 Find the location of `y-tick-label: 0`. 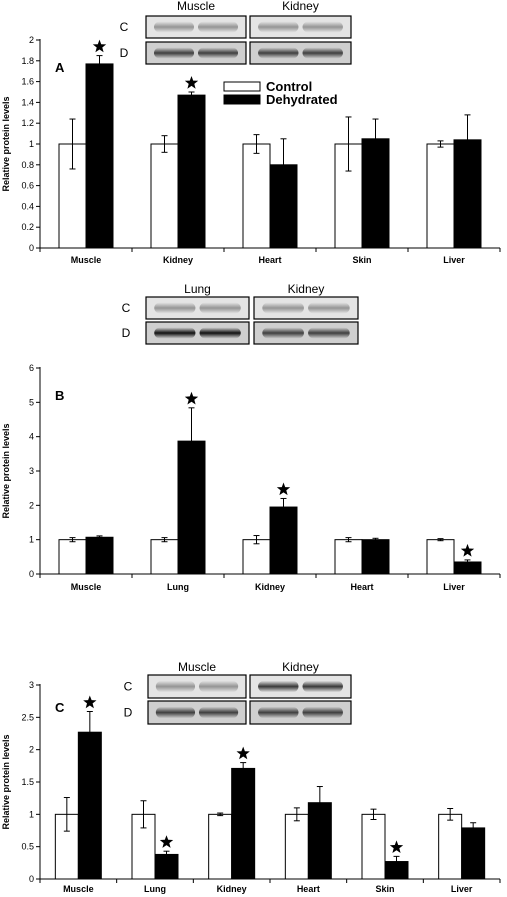

y-tick-label: 0 is located at coordinates (31, 879).